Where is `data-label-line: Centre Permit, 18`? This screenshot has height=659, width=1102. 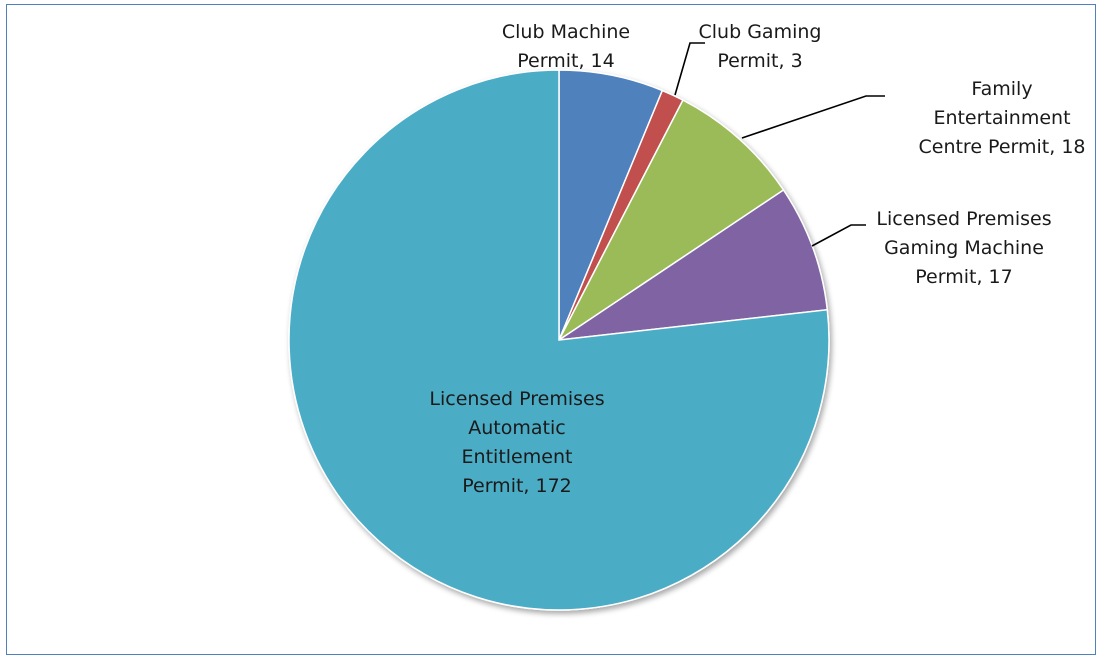 data-label-line: Centre Permit, 18 is located at coordinates (1001, 147).